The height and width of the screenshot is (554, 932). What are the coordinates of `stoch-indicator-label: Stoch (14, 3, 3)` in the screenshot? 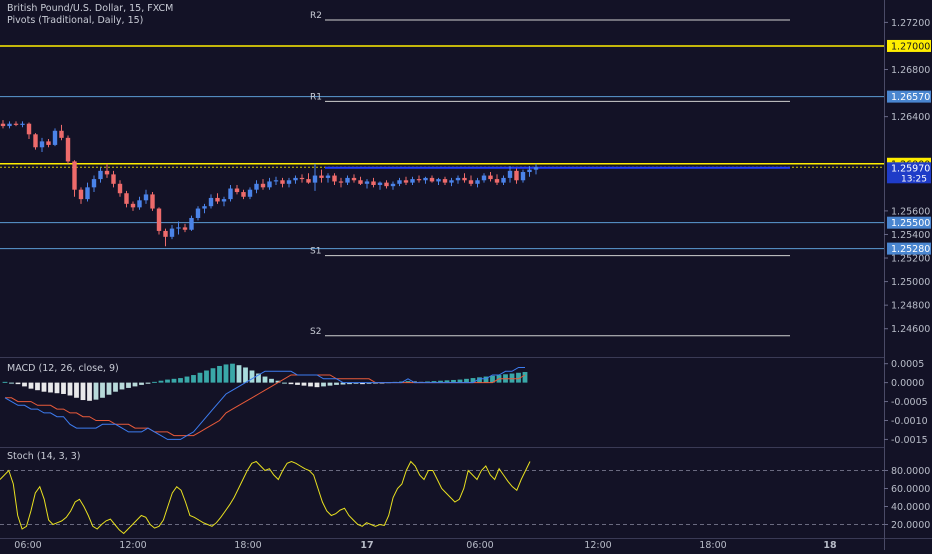 It's located at (44, 456).